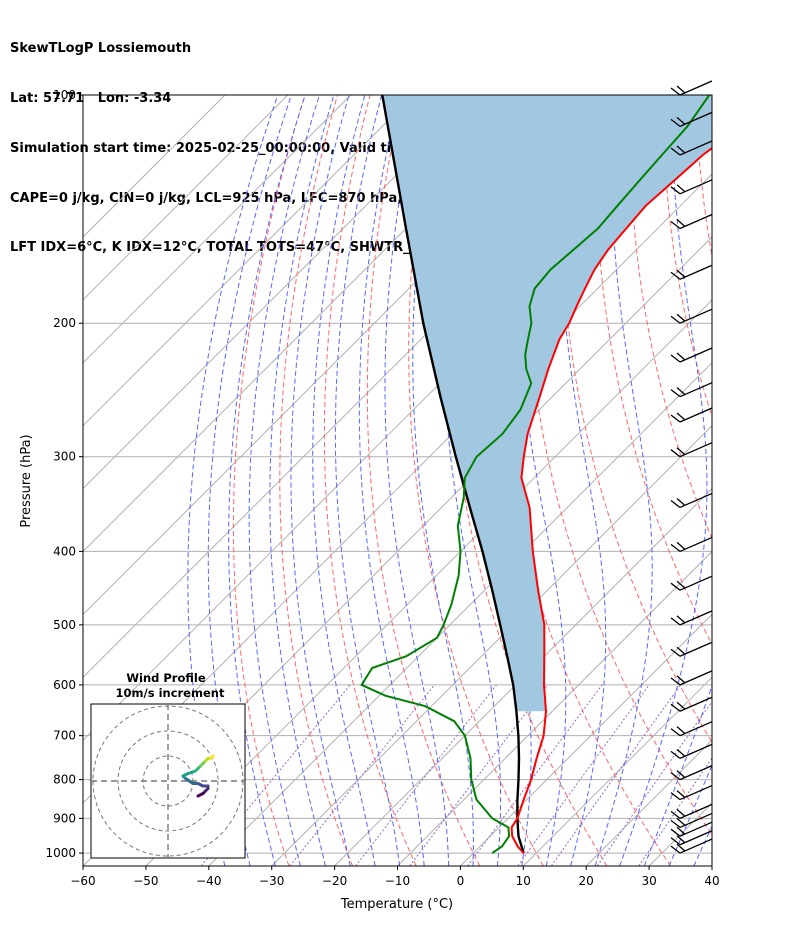 Image resolution: width=794 pixels, height=937 pixels. I want to click on x-tick-label: −10, so click(397, 881).